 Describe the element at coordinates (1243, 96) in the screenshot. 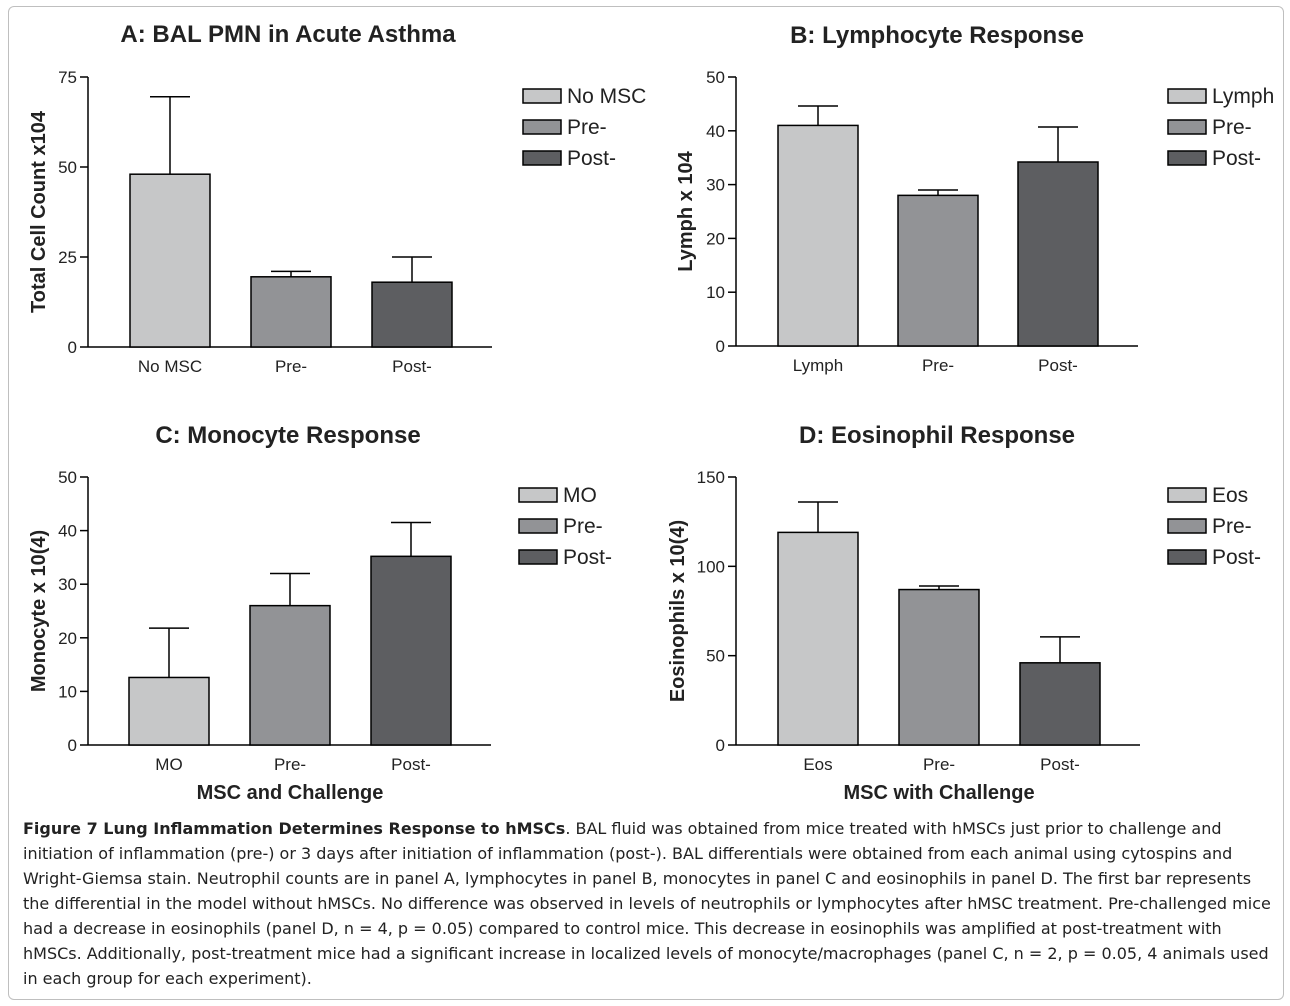

I see `legend-label: Lymph` at that location.